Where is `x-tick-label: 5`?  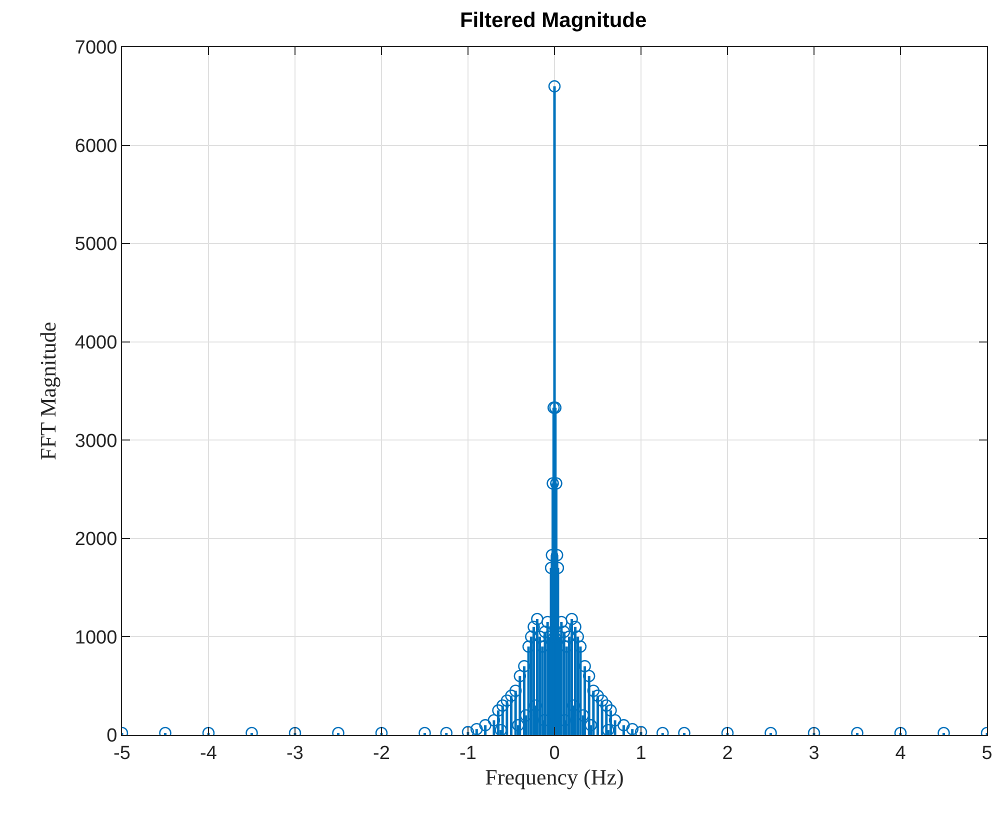
x-tick-label: 5 is located at coordinates (987, 753).